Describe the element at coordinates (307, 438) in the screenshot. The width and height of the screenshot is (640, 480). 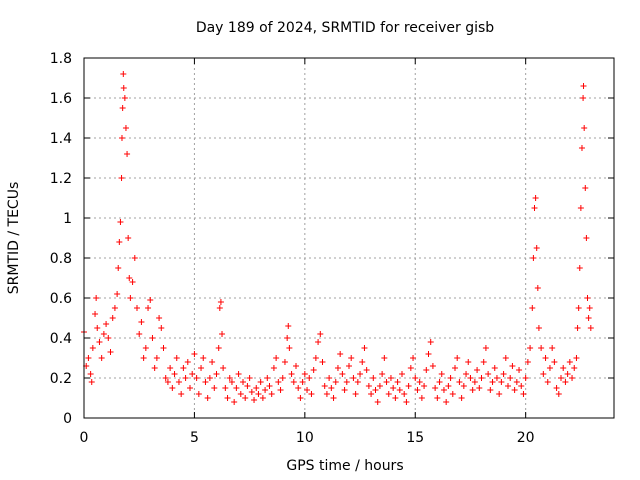
I see `x-tick-labels: 0 5 10 15 20` at that location.